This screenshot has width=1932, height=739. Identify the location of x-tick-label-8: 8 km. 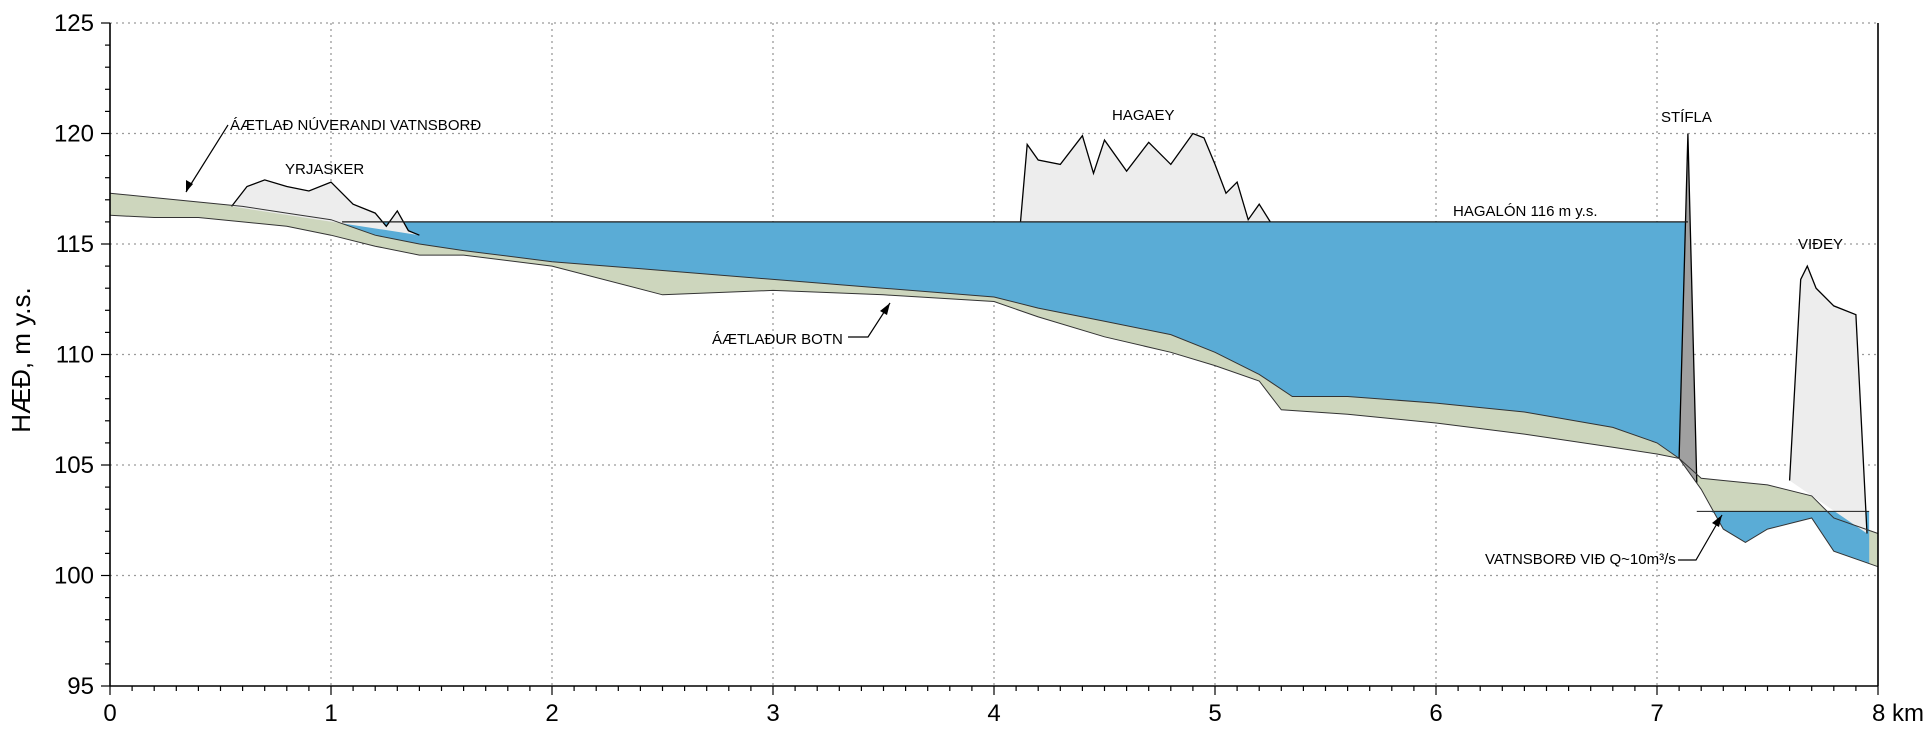
(1898, 713).